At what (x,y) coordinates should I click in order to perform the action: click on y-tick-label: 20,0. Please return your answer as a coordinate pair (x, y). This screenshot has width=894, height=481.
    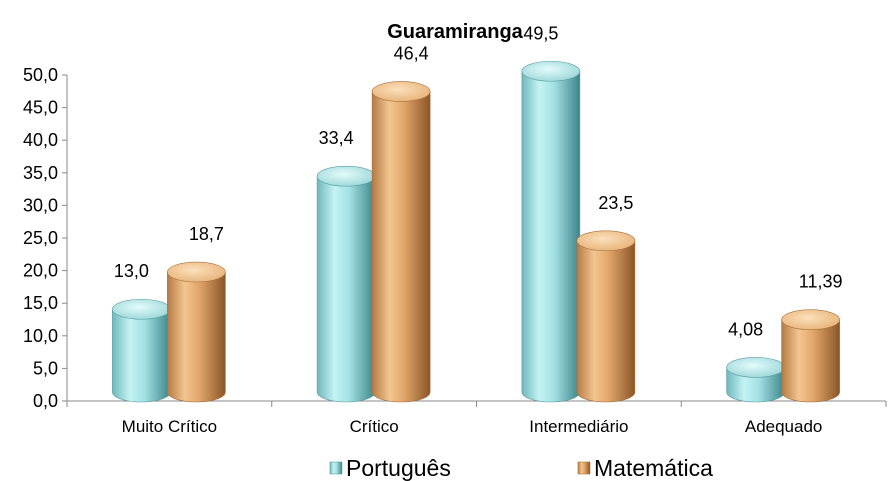
    Looking at the image, I should click on (40, 271).